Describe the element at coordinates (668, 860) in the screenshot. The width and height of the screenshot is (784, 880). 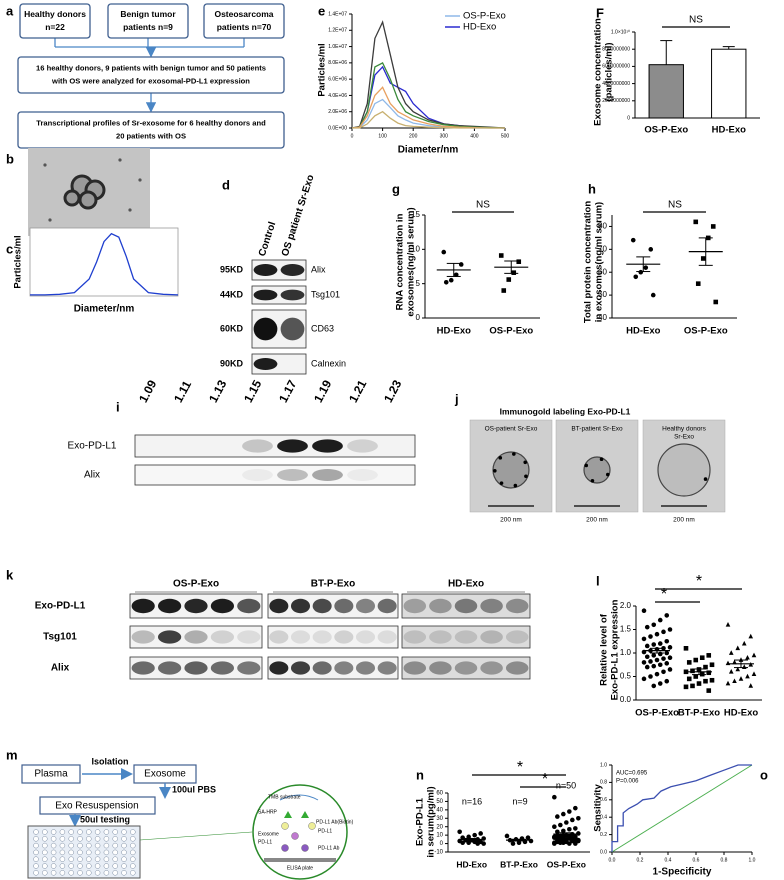
I see `x-tick-label: 0.4` at that location.